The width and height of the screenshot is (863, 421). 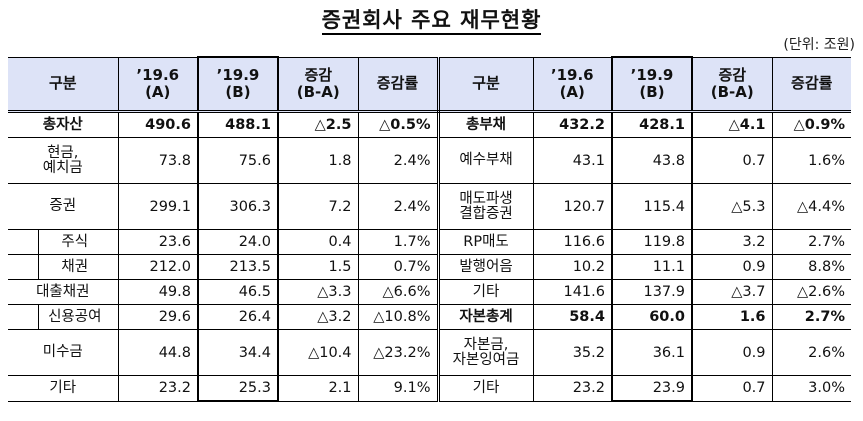 What do you see at coordinates (652, 206) in the screenshot?
I see `liability-value-b: 115.4` at bounding box center [652, 206].